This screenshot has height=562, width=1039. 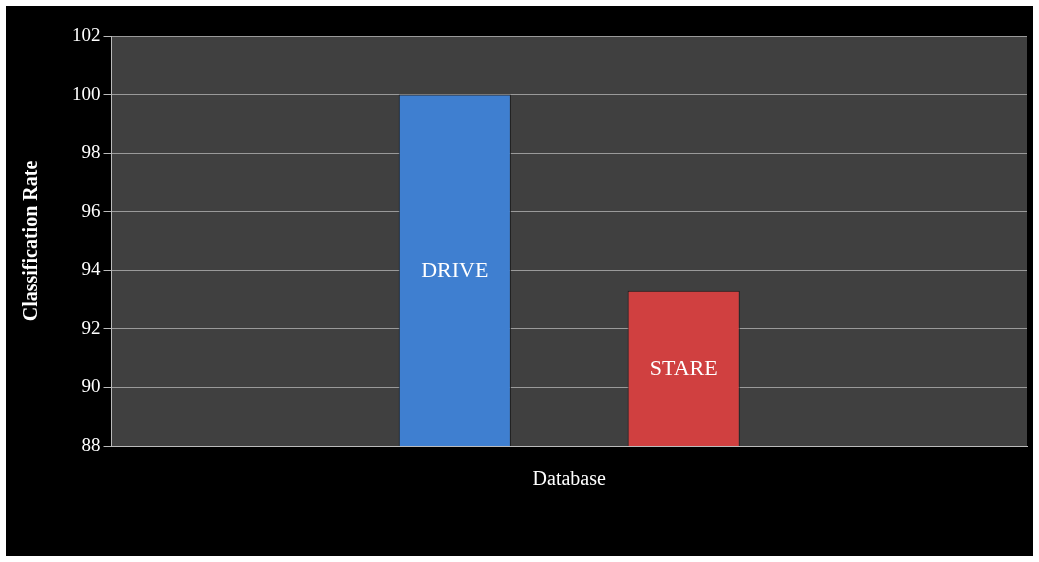 I want to click on y-tick-label: 98, so click(x=91, y=152).